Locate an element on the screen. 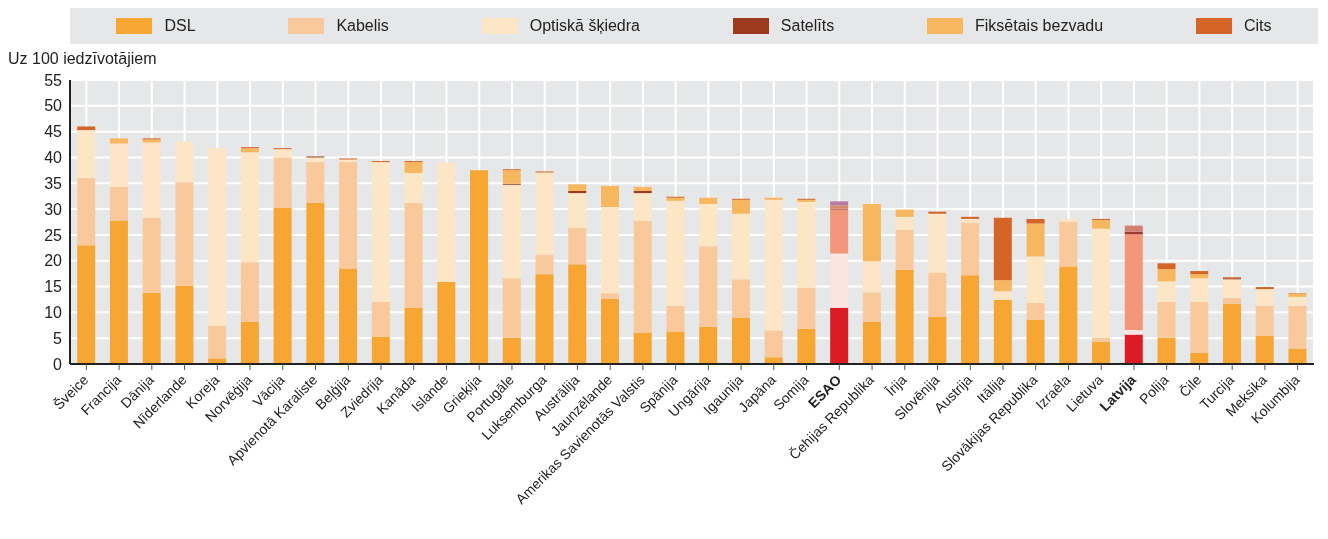 This screenshot has height=539, width=1328. y-axis-title: Uz 100 iedzīvotājiem is located at coordinates (82, 59).